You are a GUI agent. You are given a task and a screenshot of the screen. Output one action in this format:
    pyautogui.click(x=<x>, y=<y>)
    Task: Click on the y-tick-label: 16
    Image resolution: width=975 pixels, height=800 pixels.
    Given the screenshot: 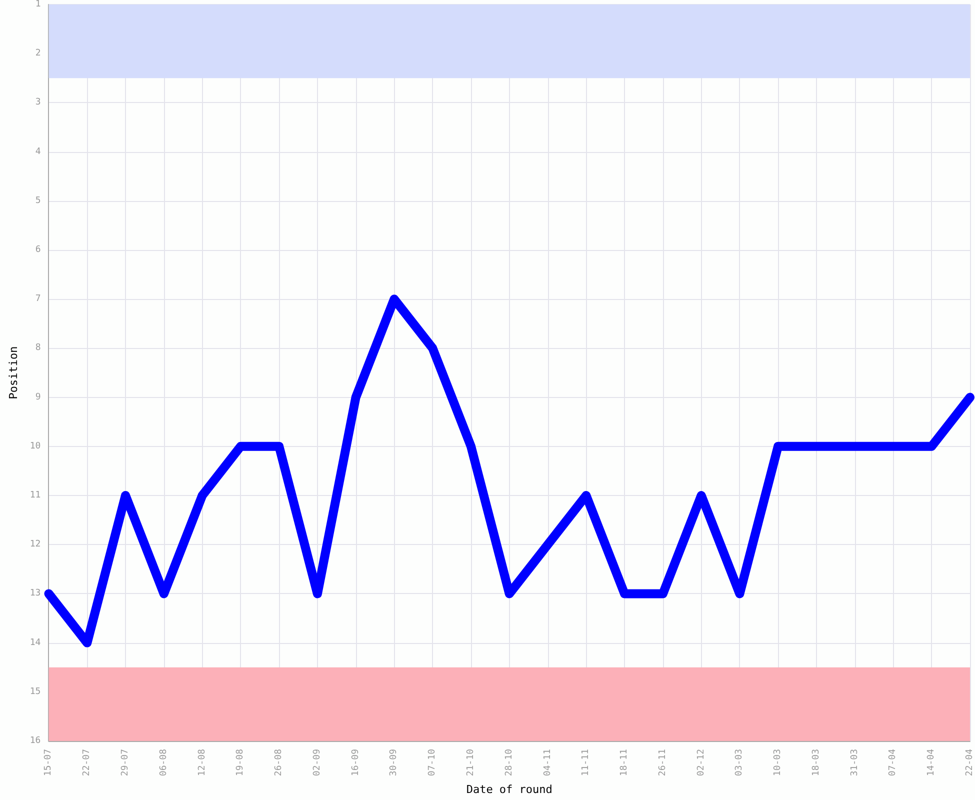 What is the action you would take?
    pyautogui.click(x=35, y=741)
    